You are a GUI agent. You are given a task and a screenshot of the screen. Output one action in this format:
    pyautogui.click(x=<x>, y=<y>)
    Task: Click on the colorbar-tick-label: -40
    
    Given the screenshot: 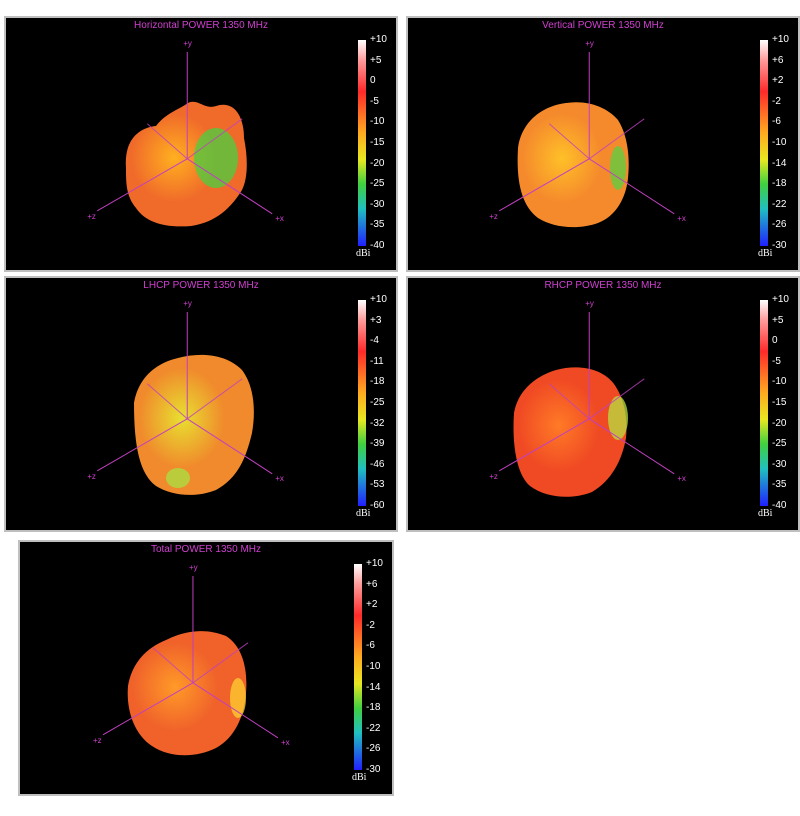 What is the action you would take?
    pyautogui.click(x=779, y=505)
    